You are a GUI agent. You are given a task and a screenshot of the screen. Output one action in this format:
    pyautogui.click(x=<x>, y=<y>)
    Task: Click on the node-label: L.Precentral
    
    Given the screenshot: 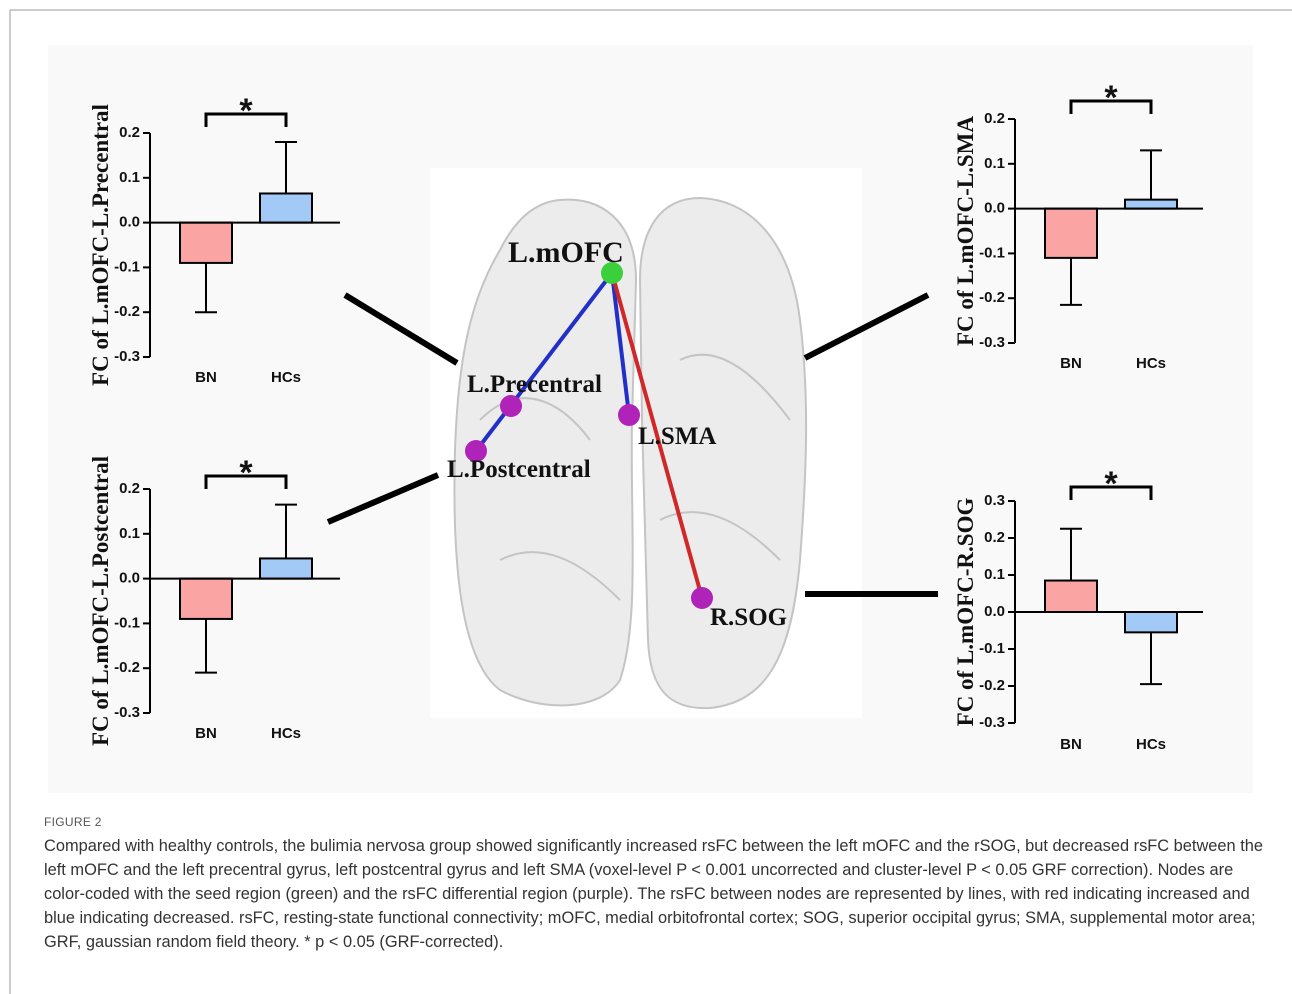 What is the action you would take?
    pyautogui.click(x=534, y=384)
    